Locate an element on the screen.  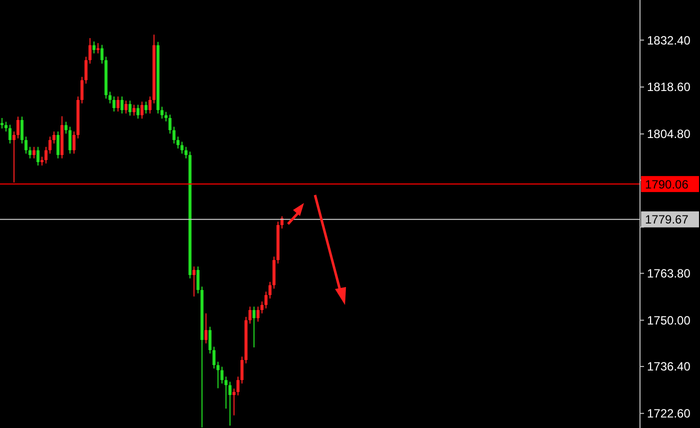
ref-line-label: 1790.06 is located at coordinates (667, 184).